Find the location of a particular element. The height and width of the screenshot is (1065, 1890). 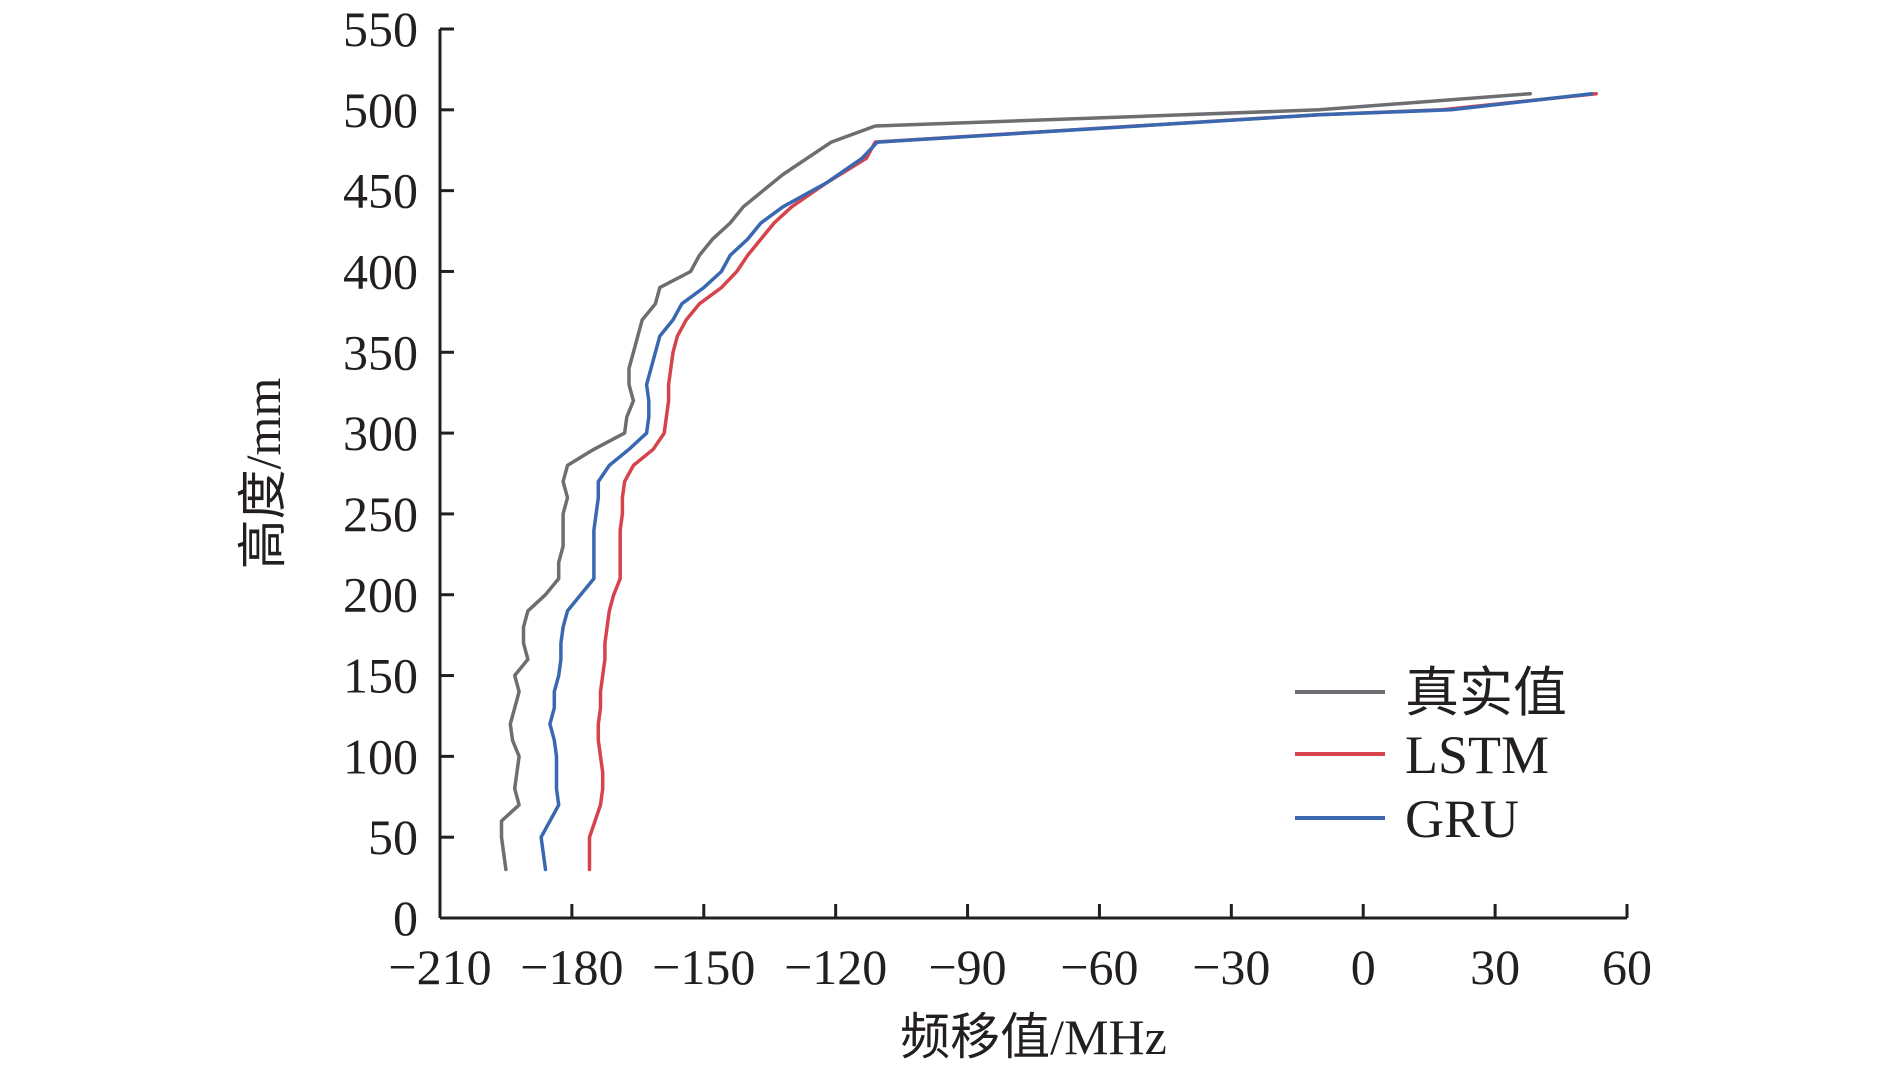

y-tick-label: 400 is located at coordinates (380, 271).